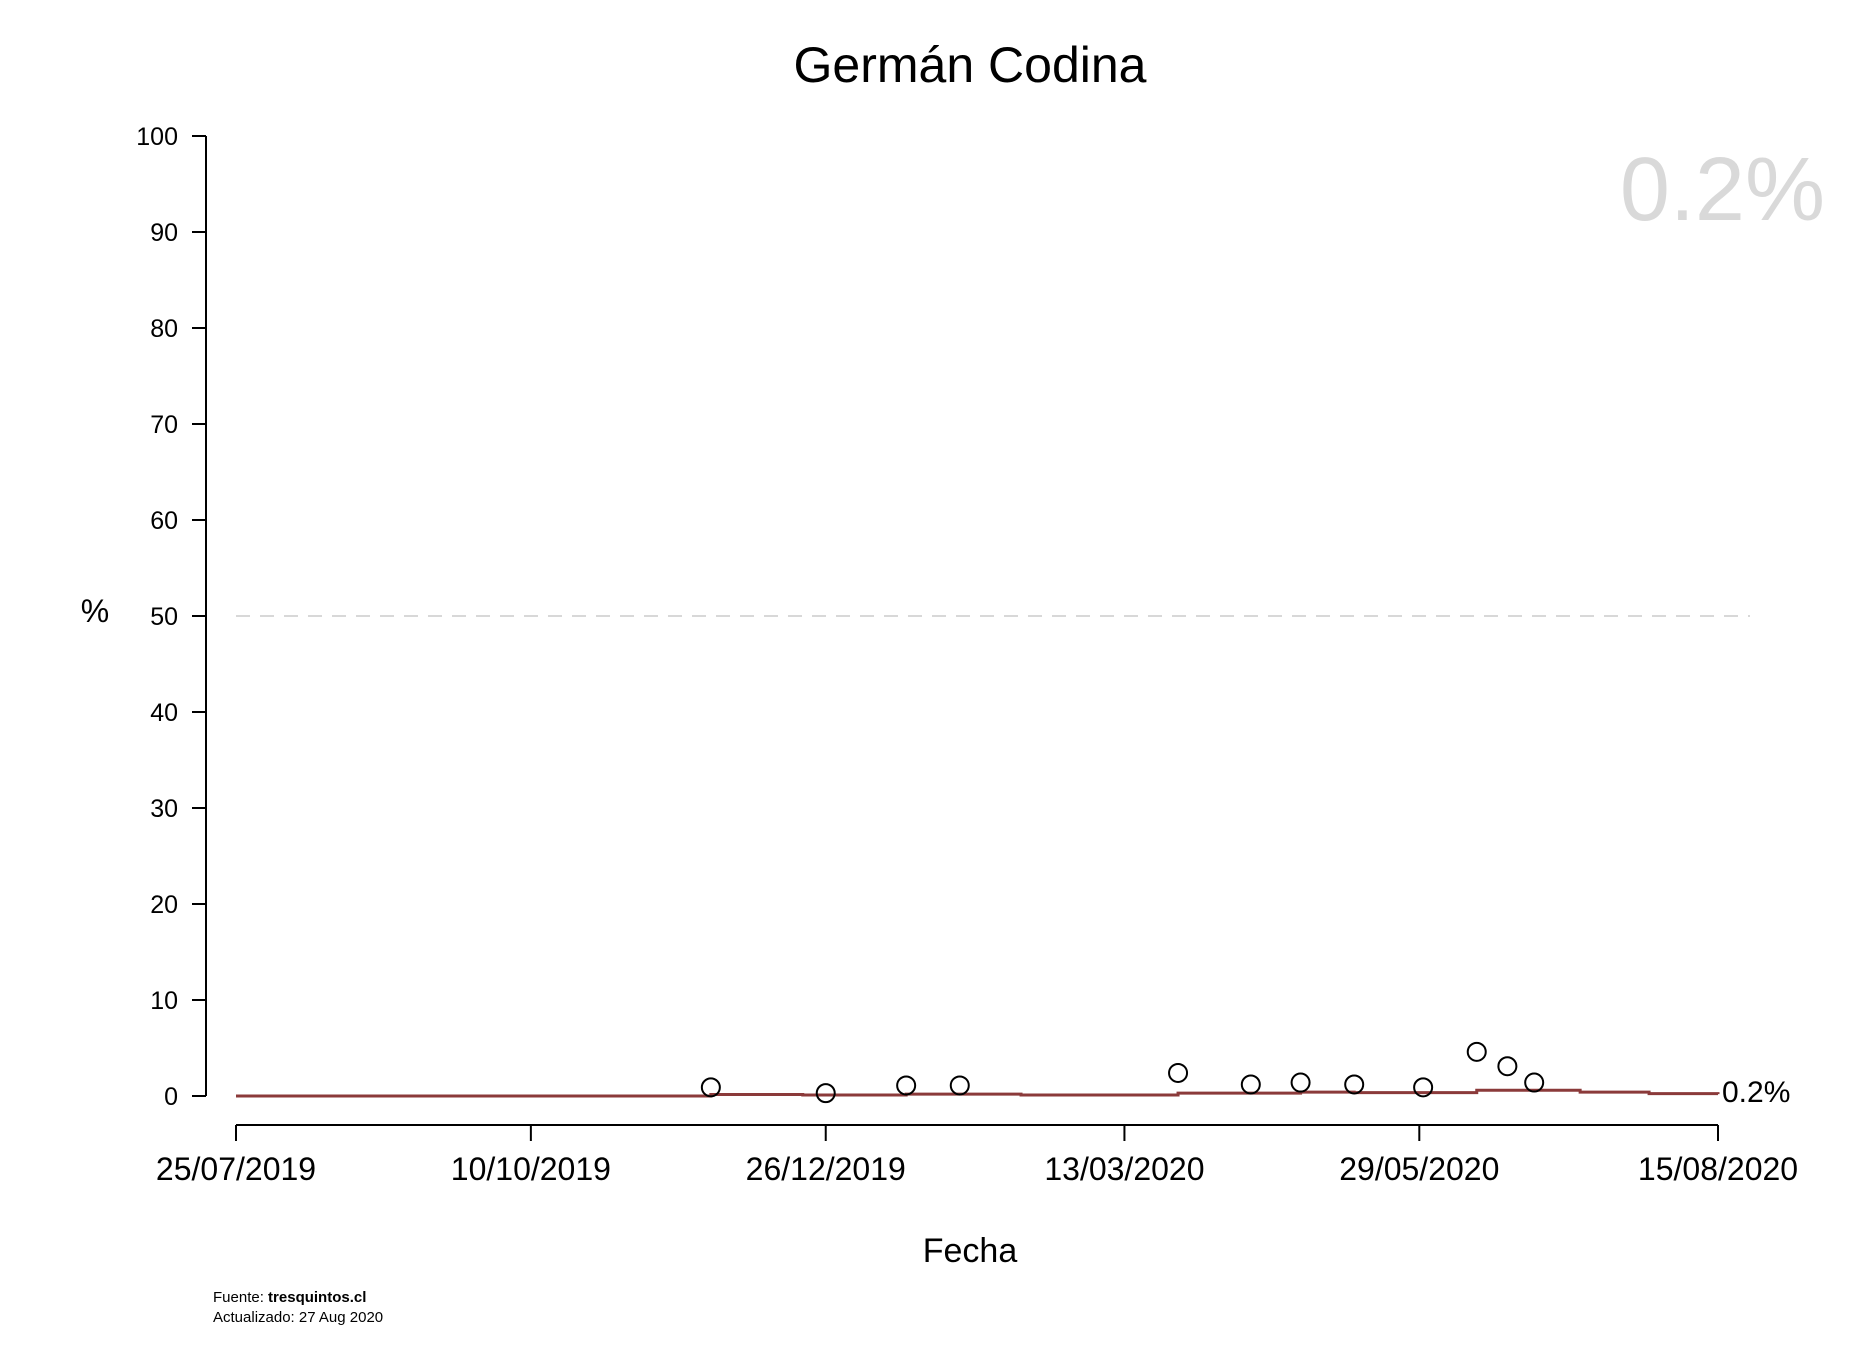 This screenshot has height=1354, width=1862. I want to click on data-points, so click(1122, 1072).